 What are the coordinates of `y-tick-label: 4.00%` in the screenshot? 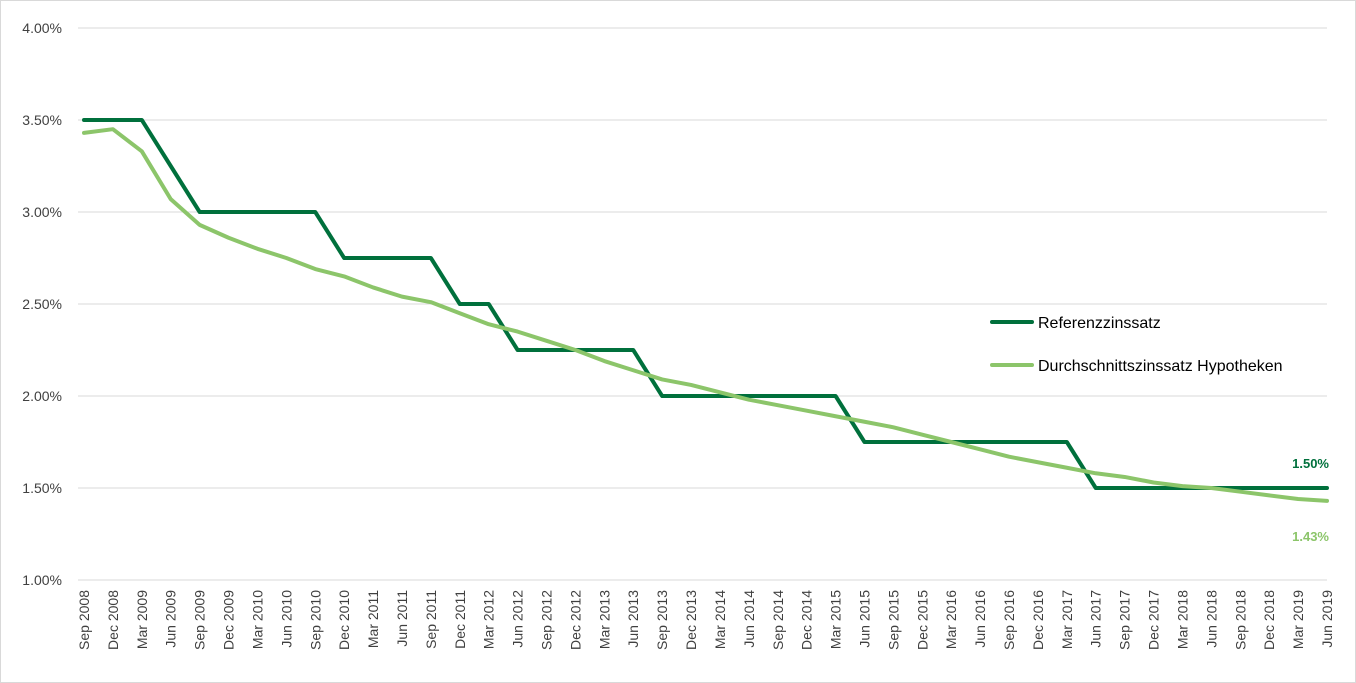 It's located at (42, 28).